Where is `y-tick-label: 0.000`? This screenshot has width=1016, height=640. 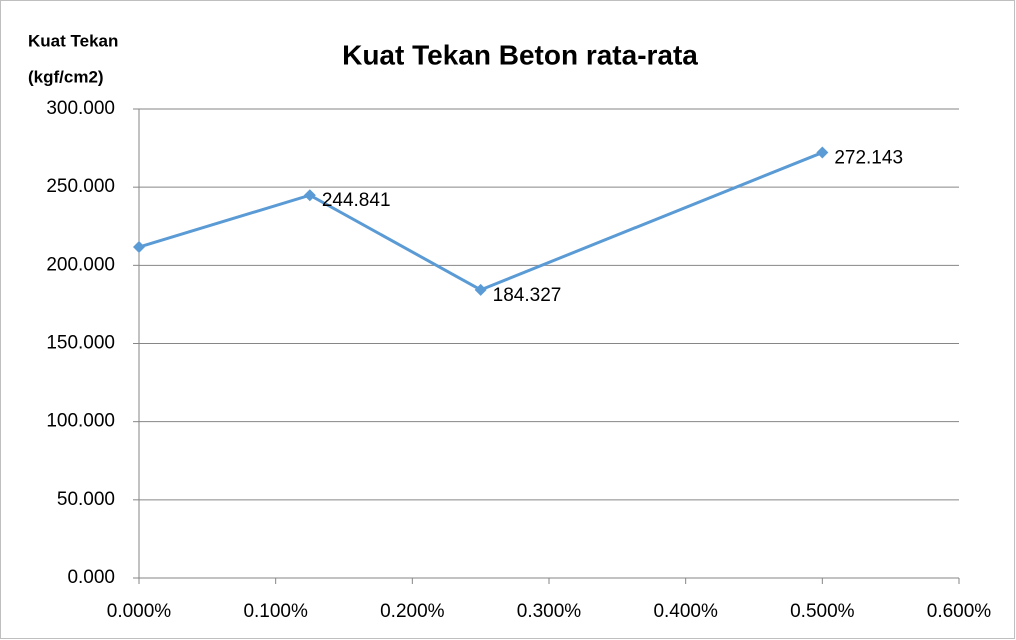 y-tick-label: 0.000 is located at coordinates (91, 577).